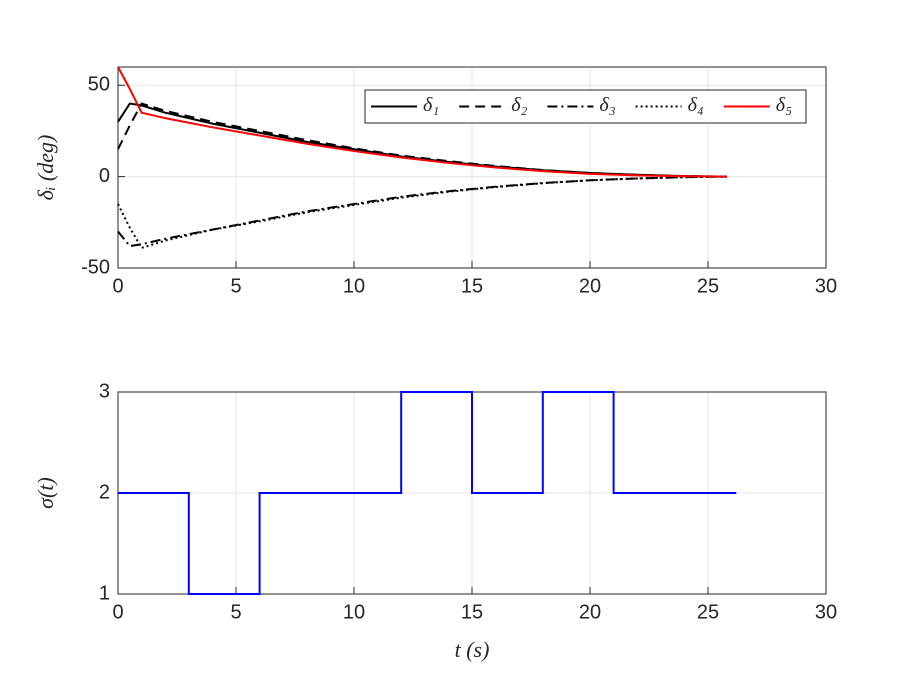  Describe the element at coordinates (696, 105) in the screenshot. I see `legend-label: δ₄` at that location.